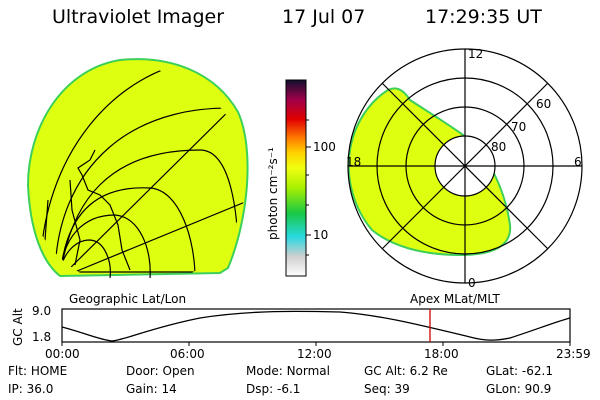 This screenshot has height=400, width=600. Describe the element at coordinates (49, 371) in the screenshot. I see `flt-value: HOME` at that location.